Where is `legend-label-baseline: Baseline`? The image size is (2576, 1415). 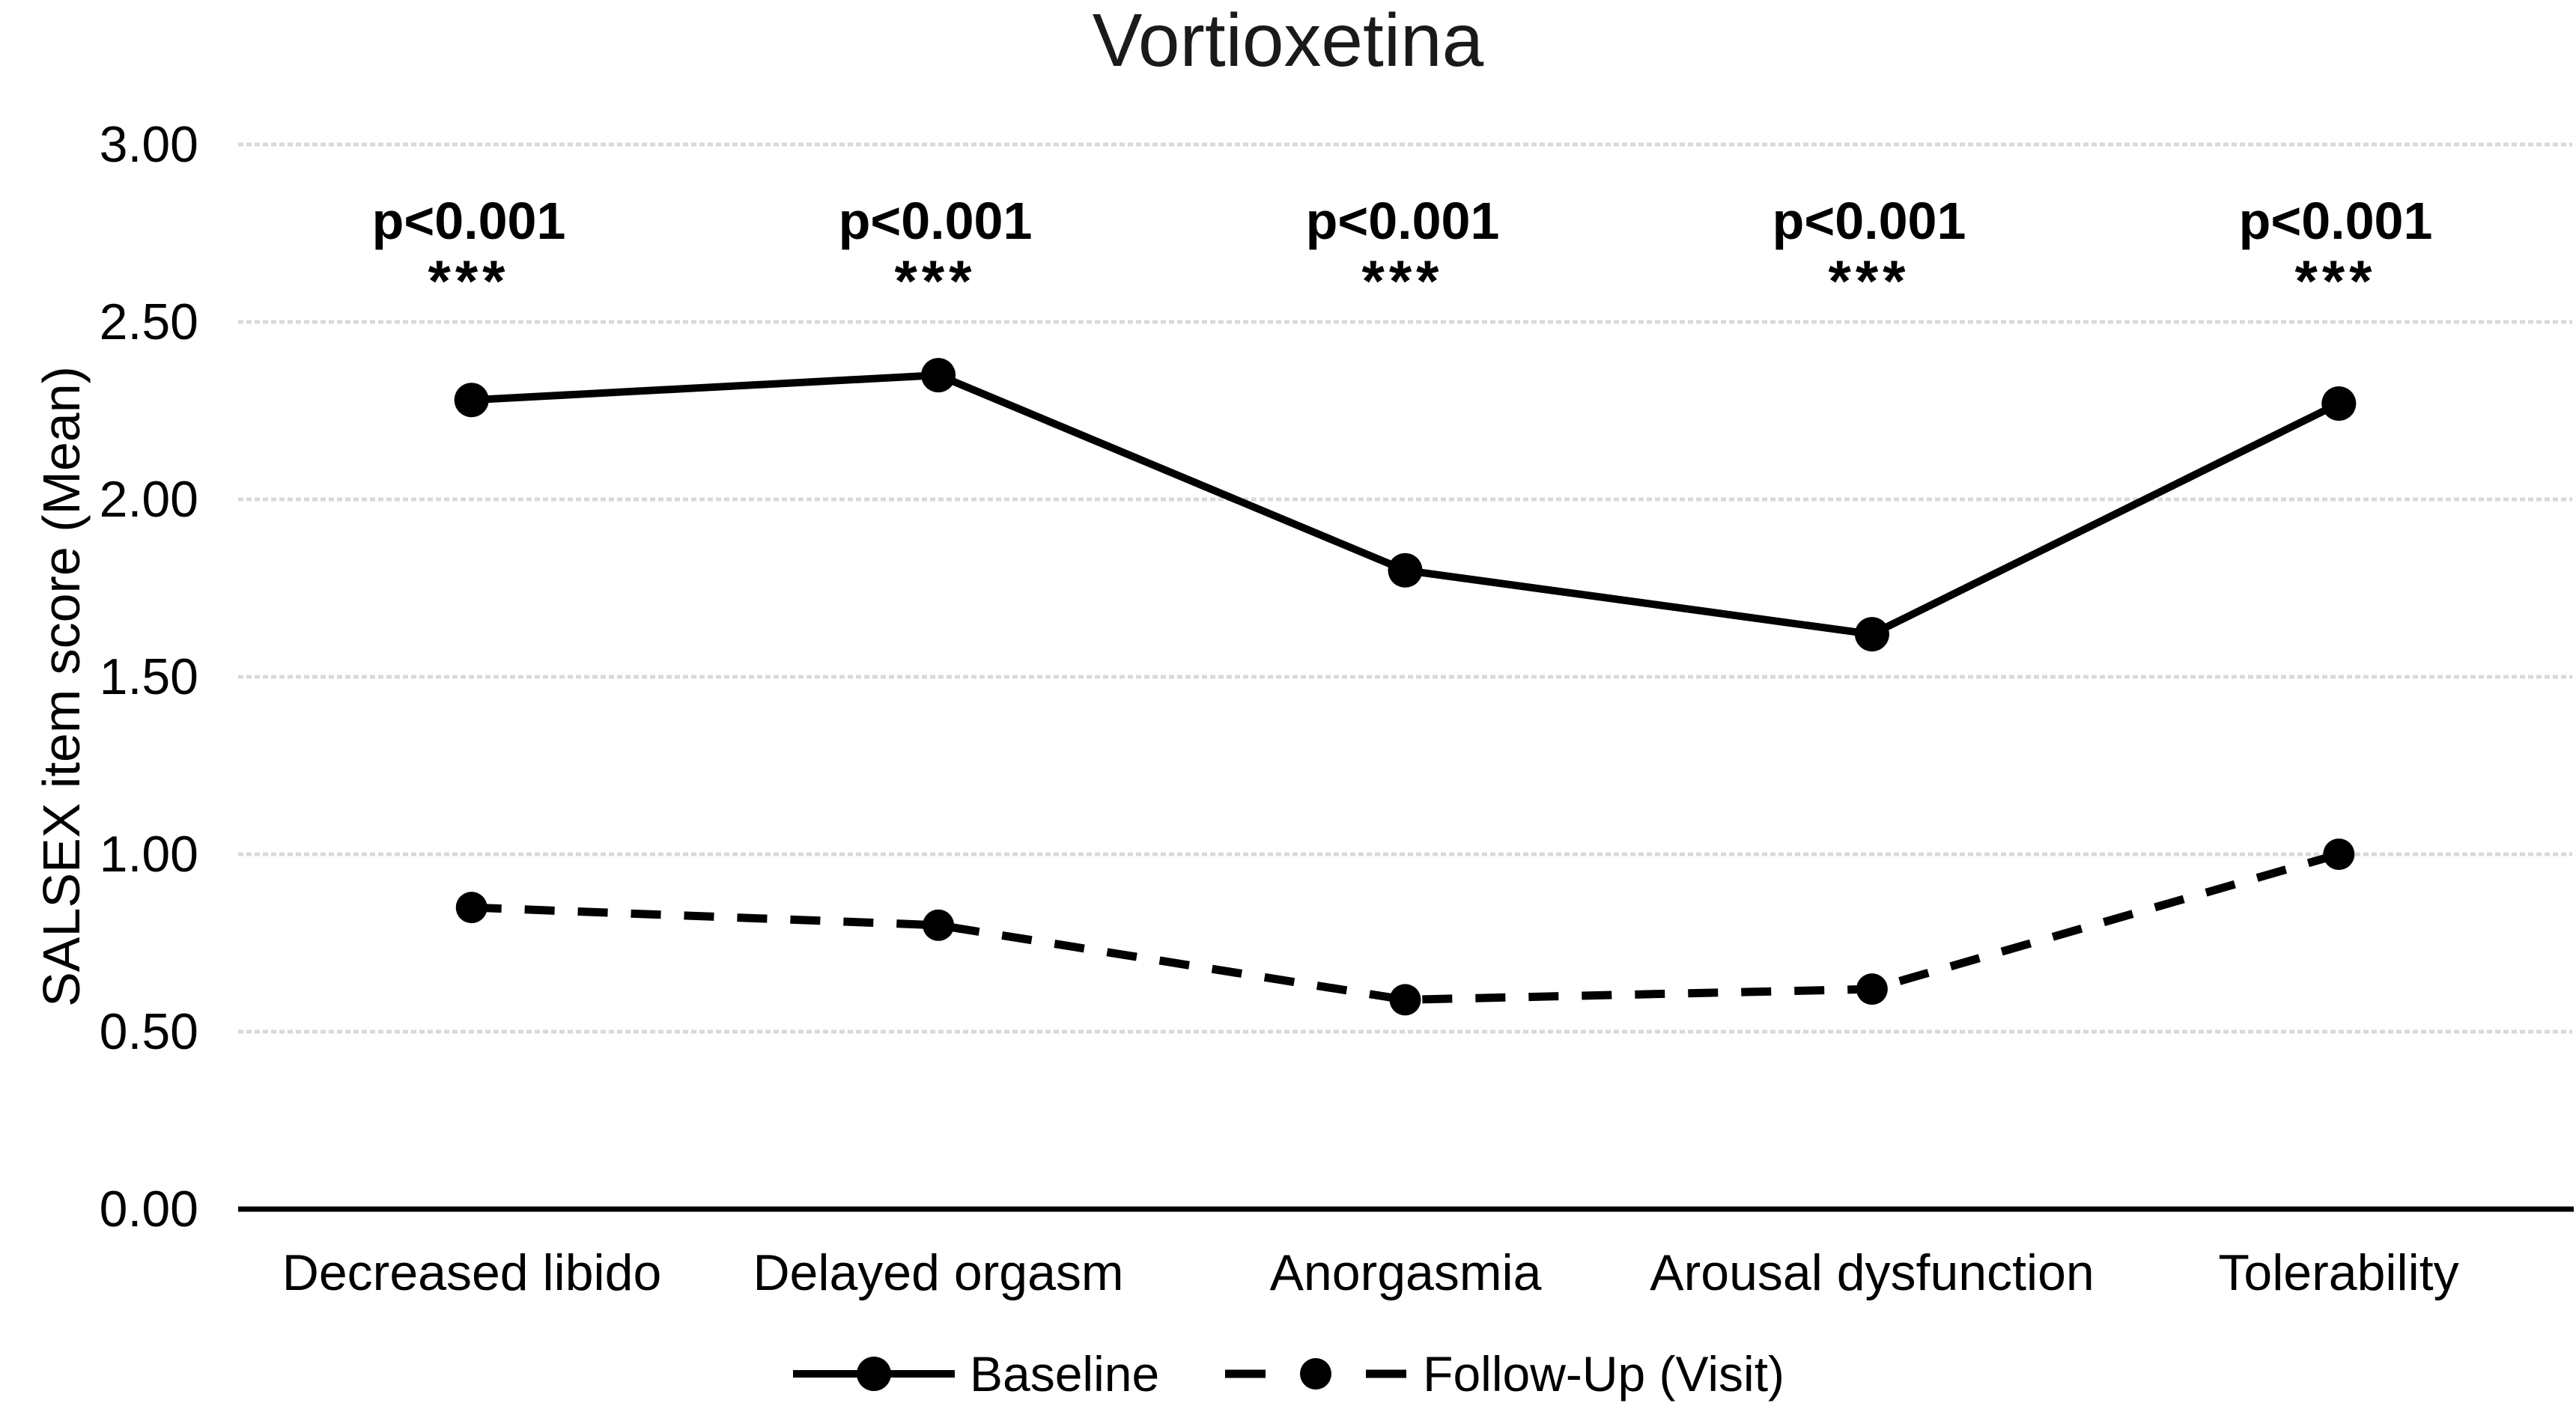
legend-label-baseline: Baseline is located at coordinates (1064, 1374).